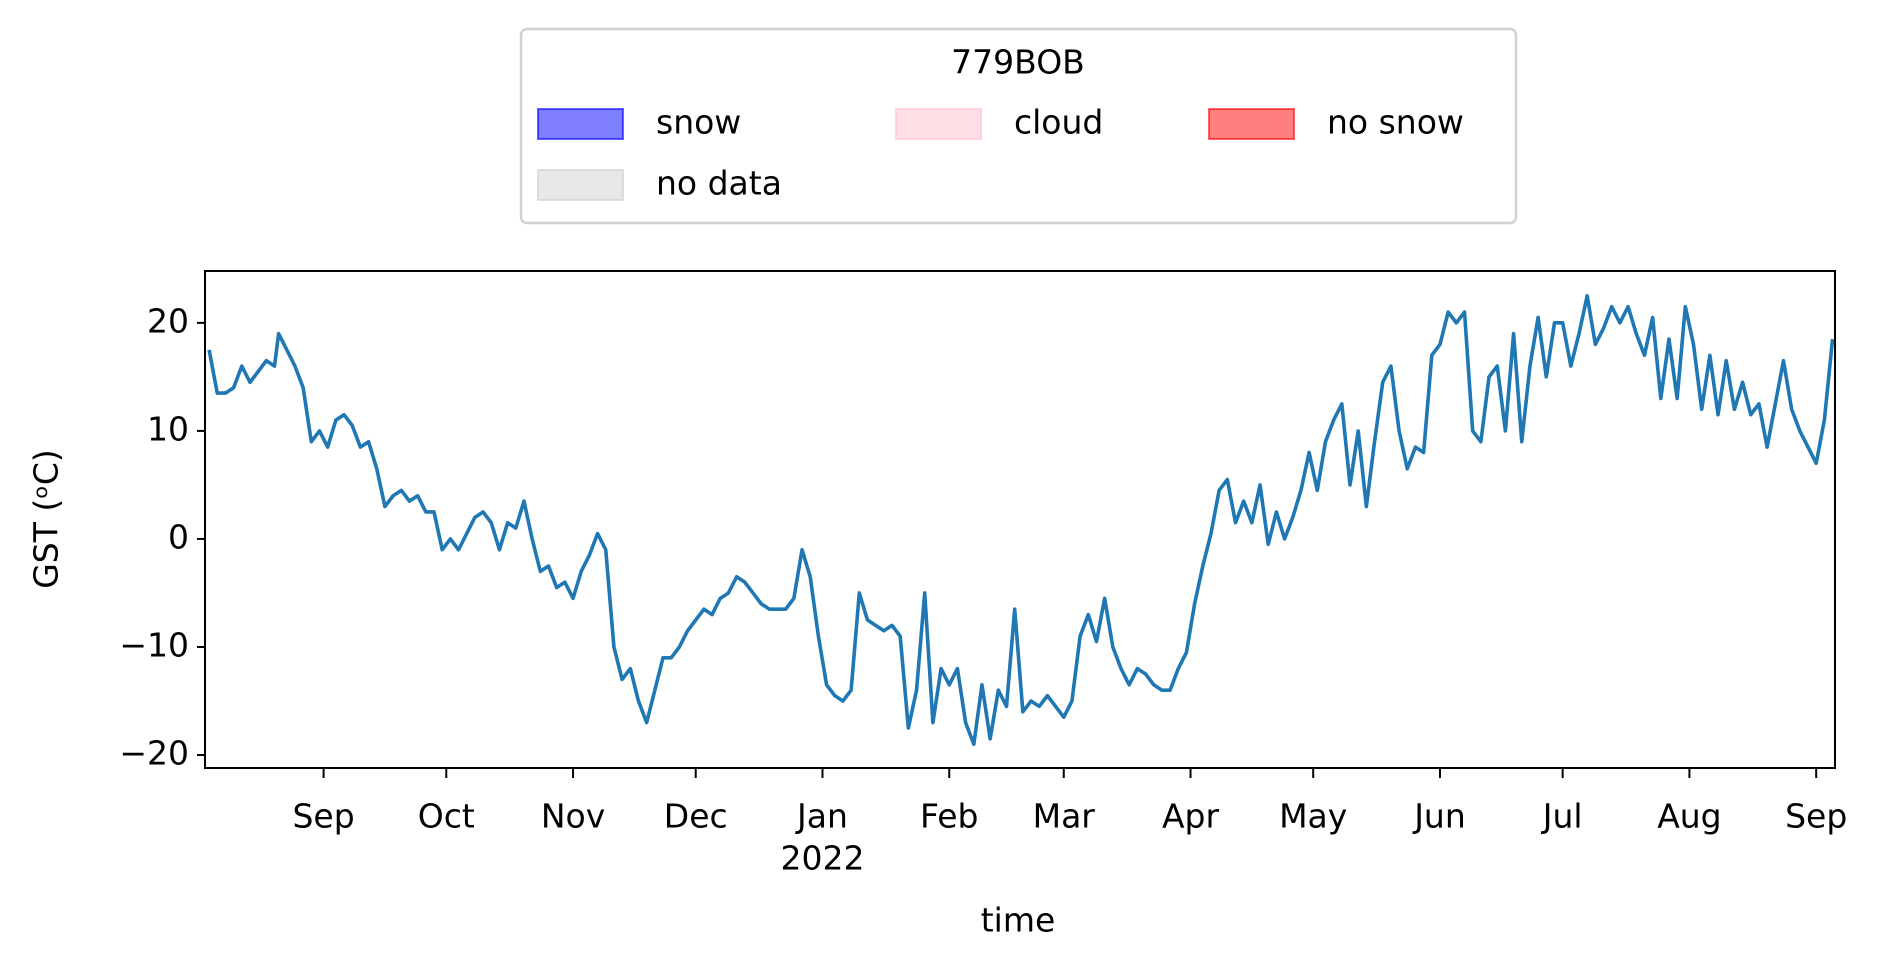  What do you see at coordinates (1191, 816) in the screenshot?
I see `x-tick-label: Apr` at bounding box center [1191, 816].